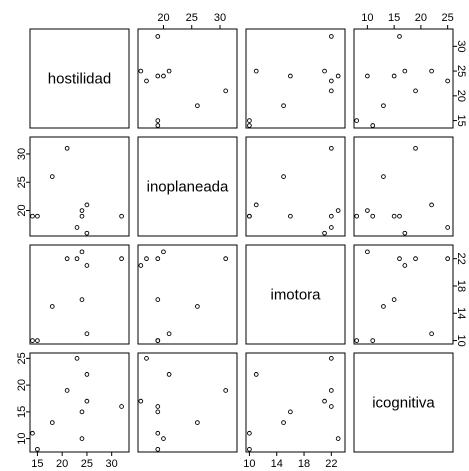 The height and width of the screenshot is (471, 469). What do you see at coordinates (461, 286) in the screenshot?
I see `y-tick-label-imotora: 18` at bounding box center [461, 286].